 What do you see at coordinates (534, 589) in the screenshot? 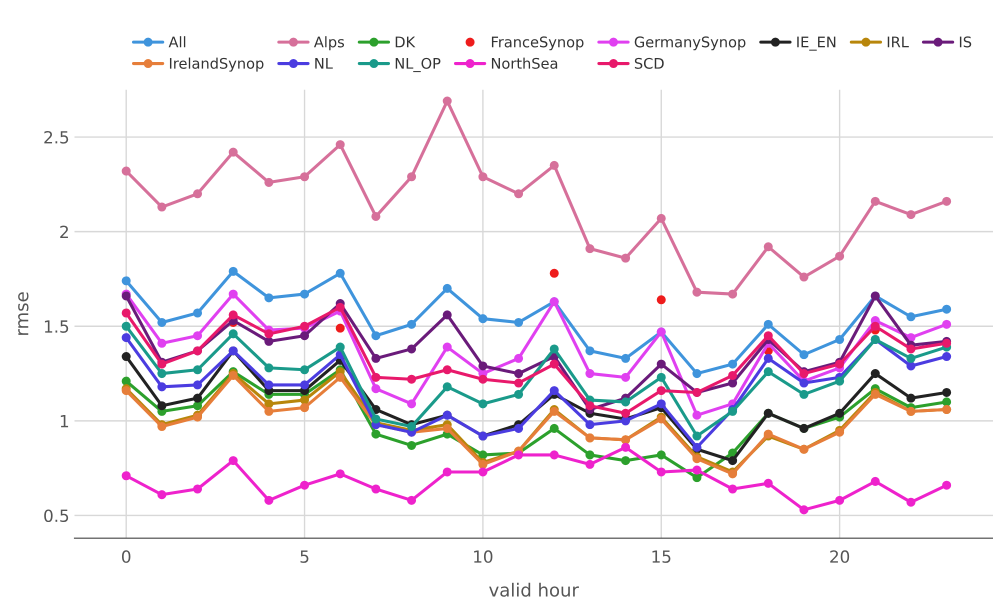
I see `x-axis-title: valid hour` at bounding box center [534, 589].